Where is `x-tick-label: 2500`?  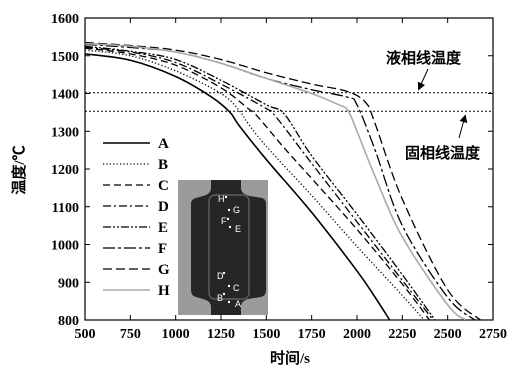 x-tick-label: 2500 is located at coordinates (448, 334).